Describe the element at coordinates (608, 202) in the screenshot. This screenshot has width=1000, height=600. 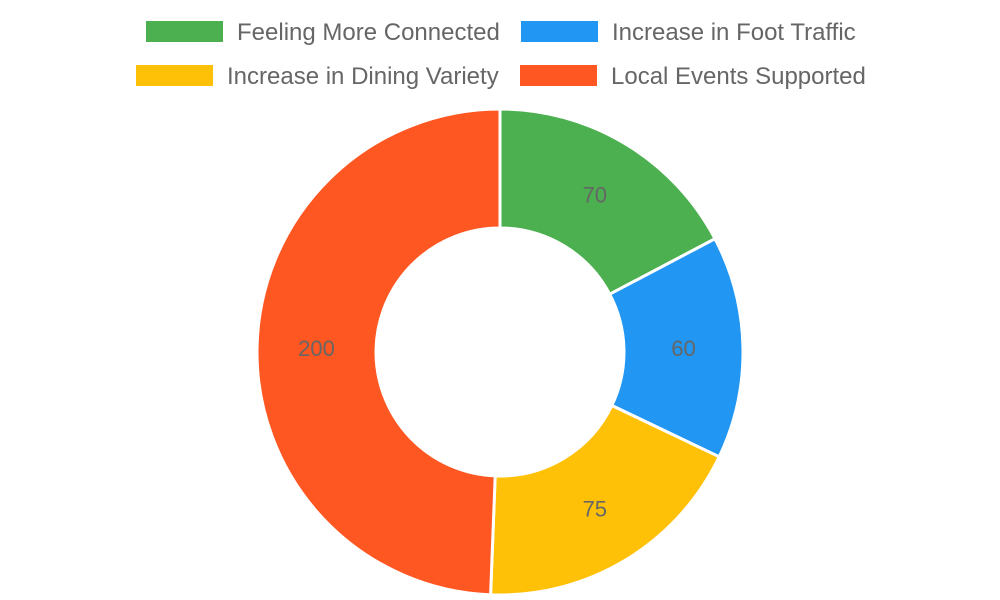
I see `slice-feeling-more-connected` at that location.